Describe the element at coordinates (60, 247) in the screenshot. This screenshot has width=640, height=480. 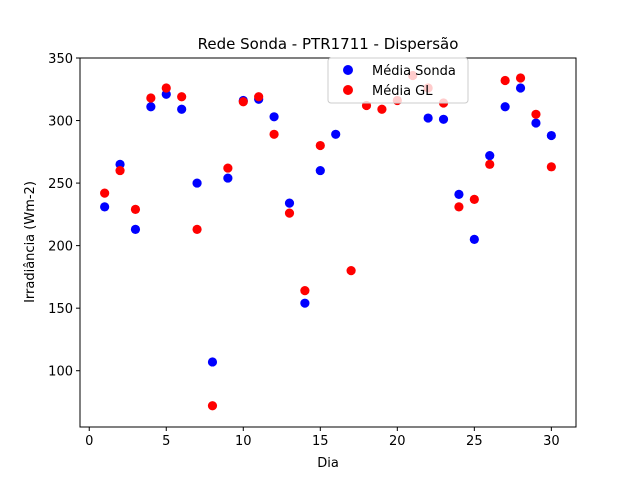
I see `y-tick-label: 200` at that location.